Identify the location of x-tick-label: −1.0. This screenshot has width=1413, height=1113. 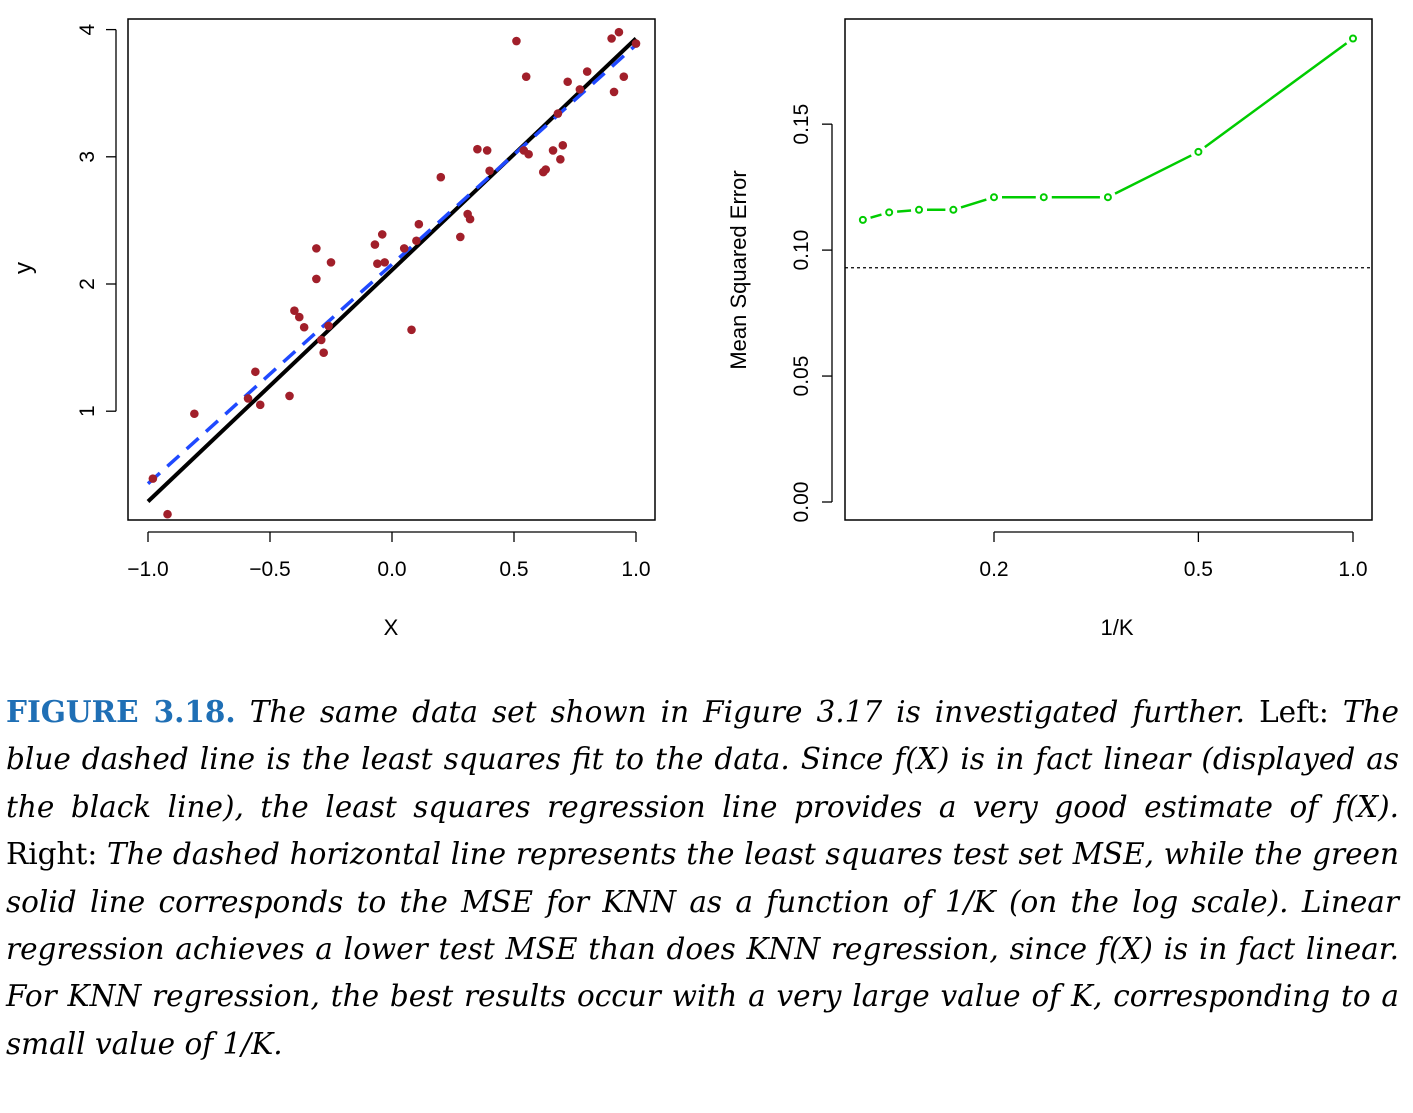
(147, 569).